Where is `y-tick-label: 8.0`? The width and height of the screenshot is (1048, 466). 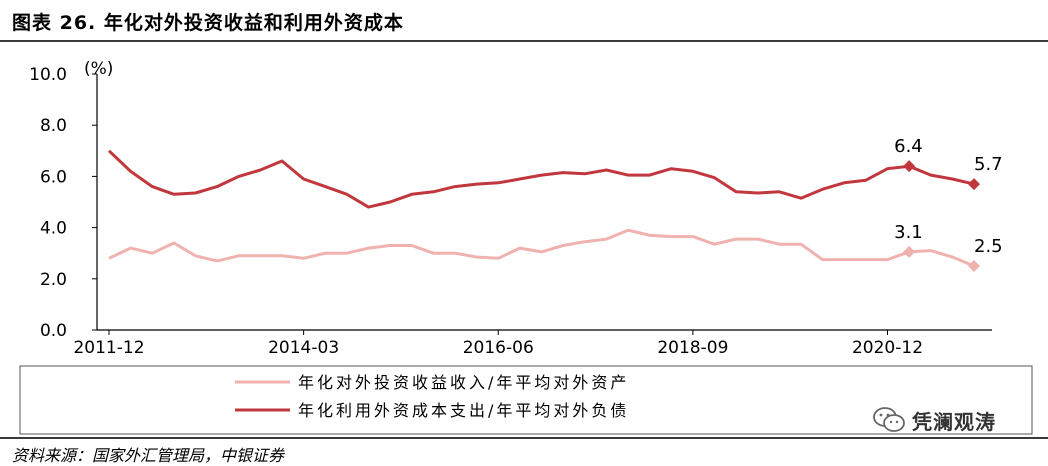 y-tick-label: 8.0 is located at coordinates (53, 126).